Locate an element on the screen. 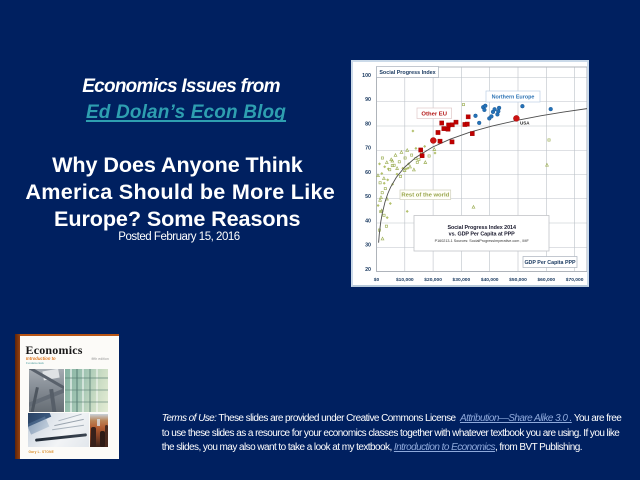 This screenshot has height=480, width=640. svg-text: 30 is located at coordinates (368, 246).